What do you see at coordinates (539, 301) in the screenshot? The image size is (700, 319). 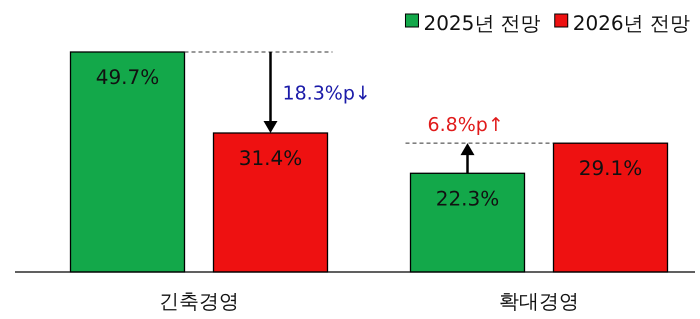 I see `x-tick-label: 확대경영` at bounding box center [539, 301].